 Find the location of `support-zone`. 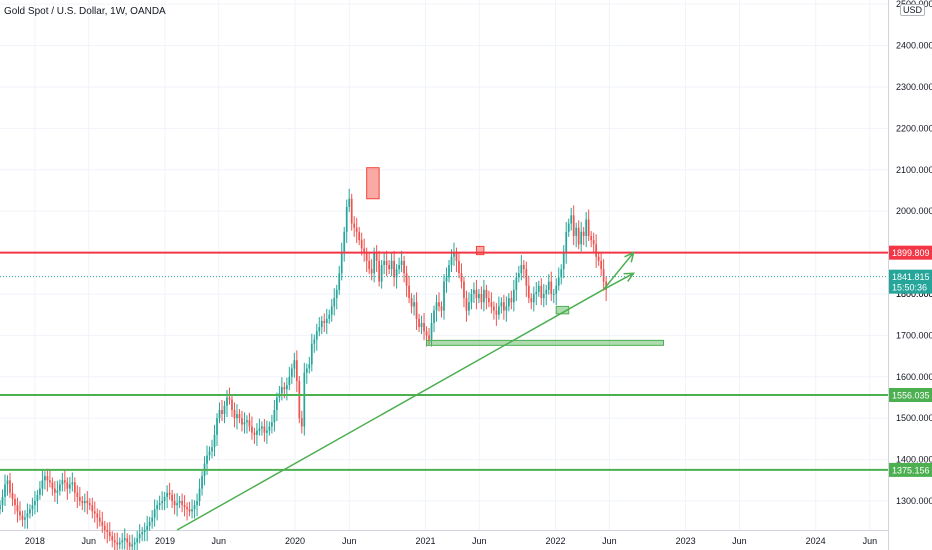

support-zone is located at coordinates (545, 342).